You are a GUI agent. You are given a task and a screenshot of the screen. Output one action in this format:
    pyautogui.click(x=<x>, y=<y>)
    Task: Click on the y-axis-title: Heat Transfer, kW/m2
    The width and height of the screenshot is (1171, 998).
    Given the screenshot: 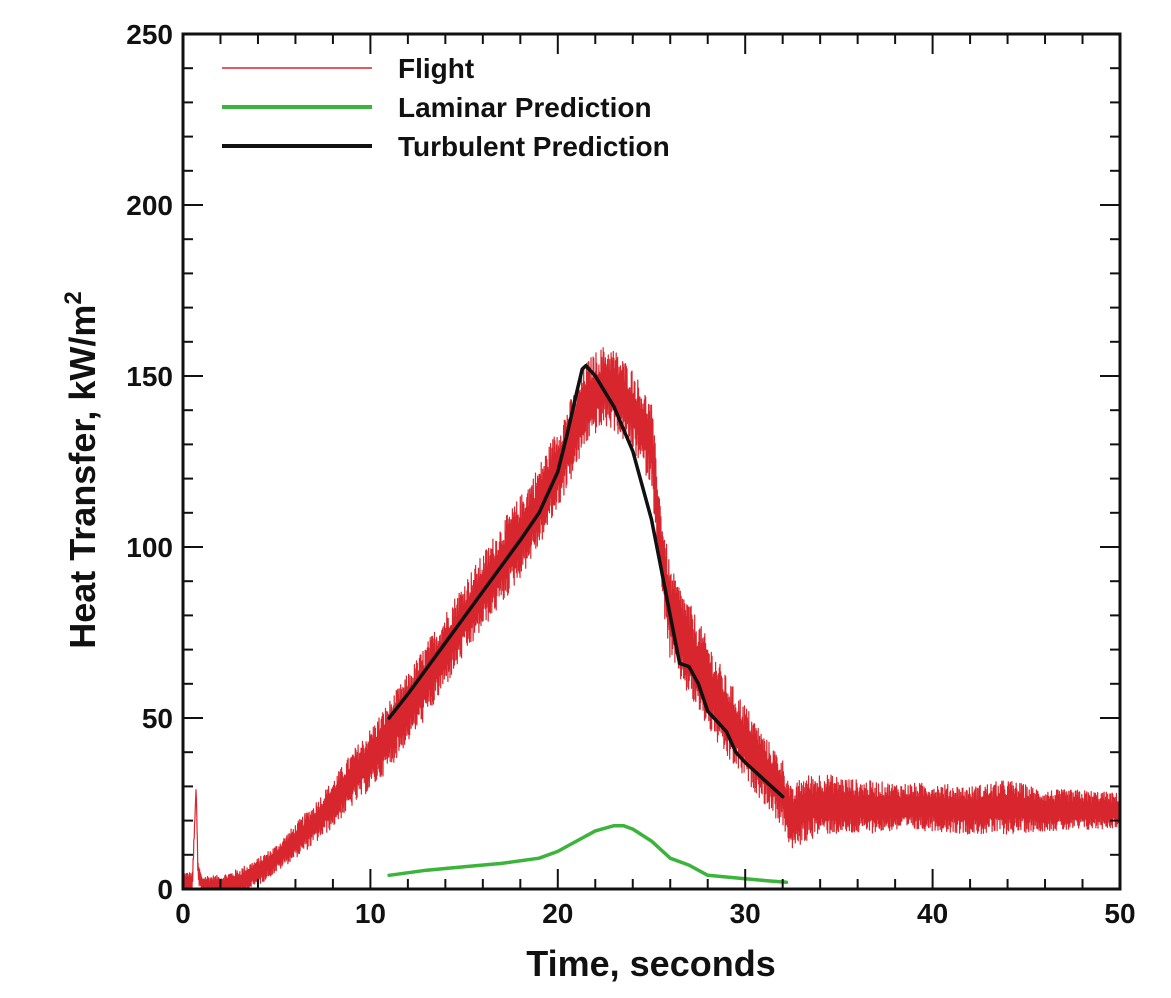 What is the action you would take?
    pyautogui.click(x=81, y=470)
    